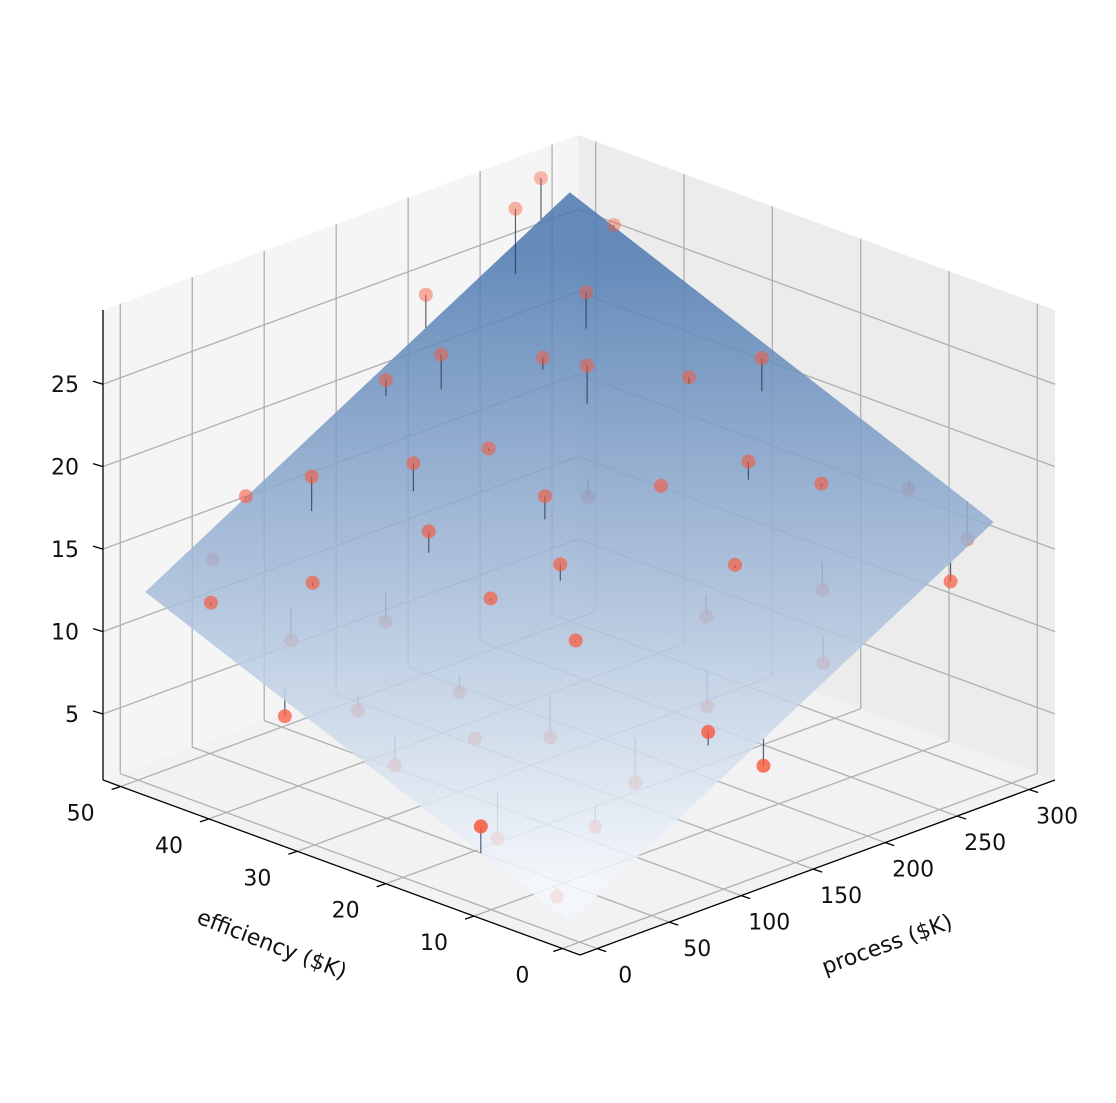  I want to click on y-tick-label: 40, so click(169, 846).